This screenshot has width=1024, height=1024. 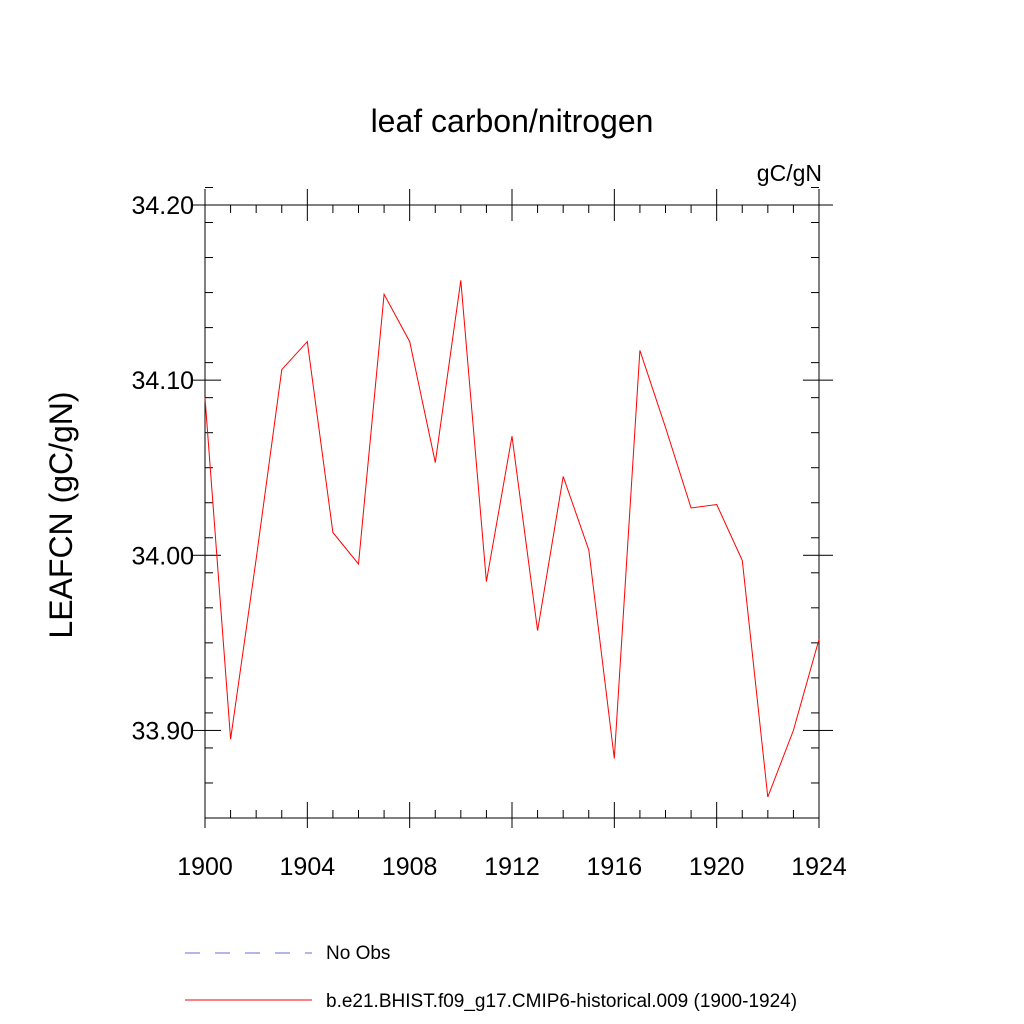 I want to click on x-tick-label: 1924, so click(x=819, y=867).